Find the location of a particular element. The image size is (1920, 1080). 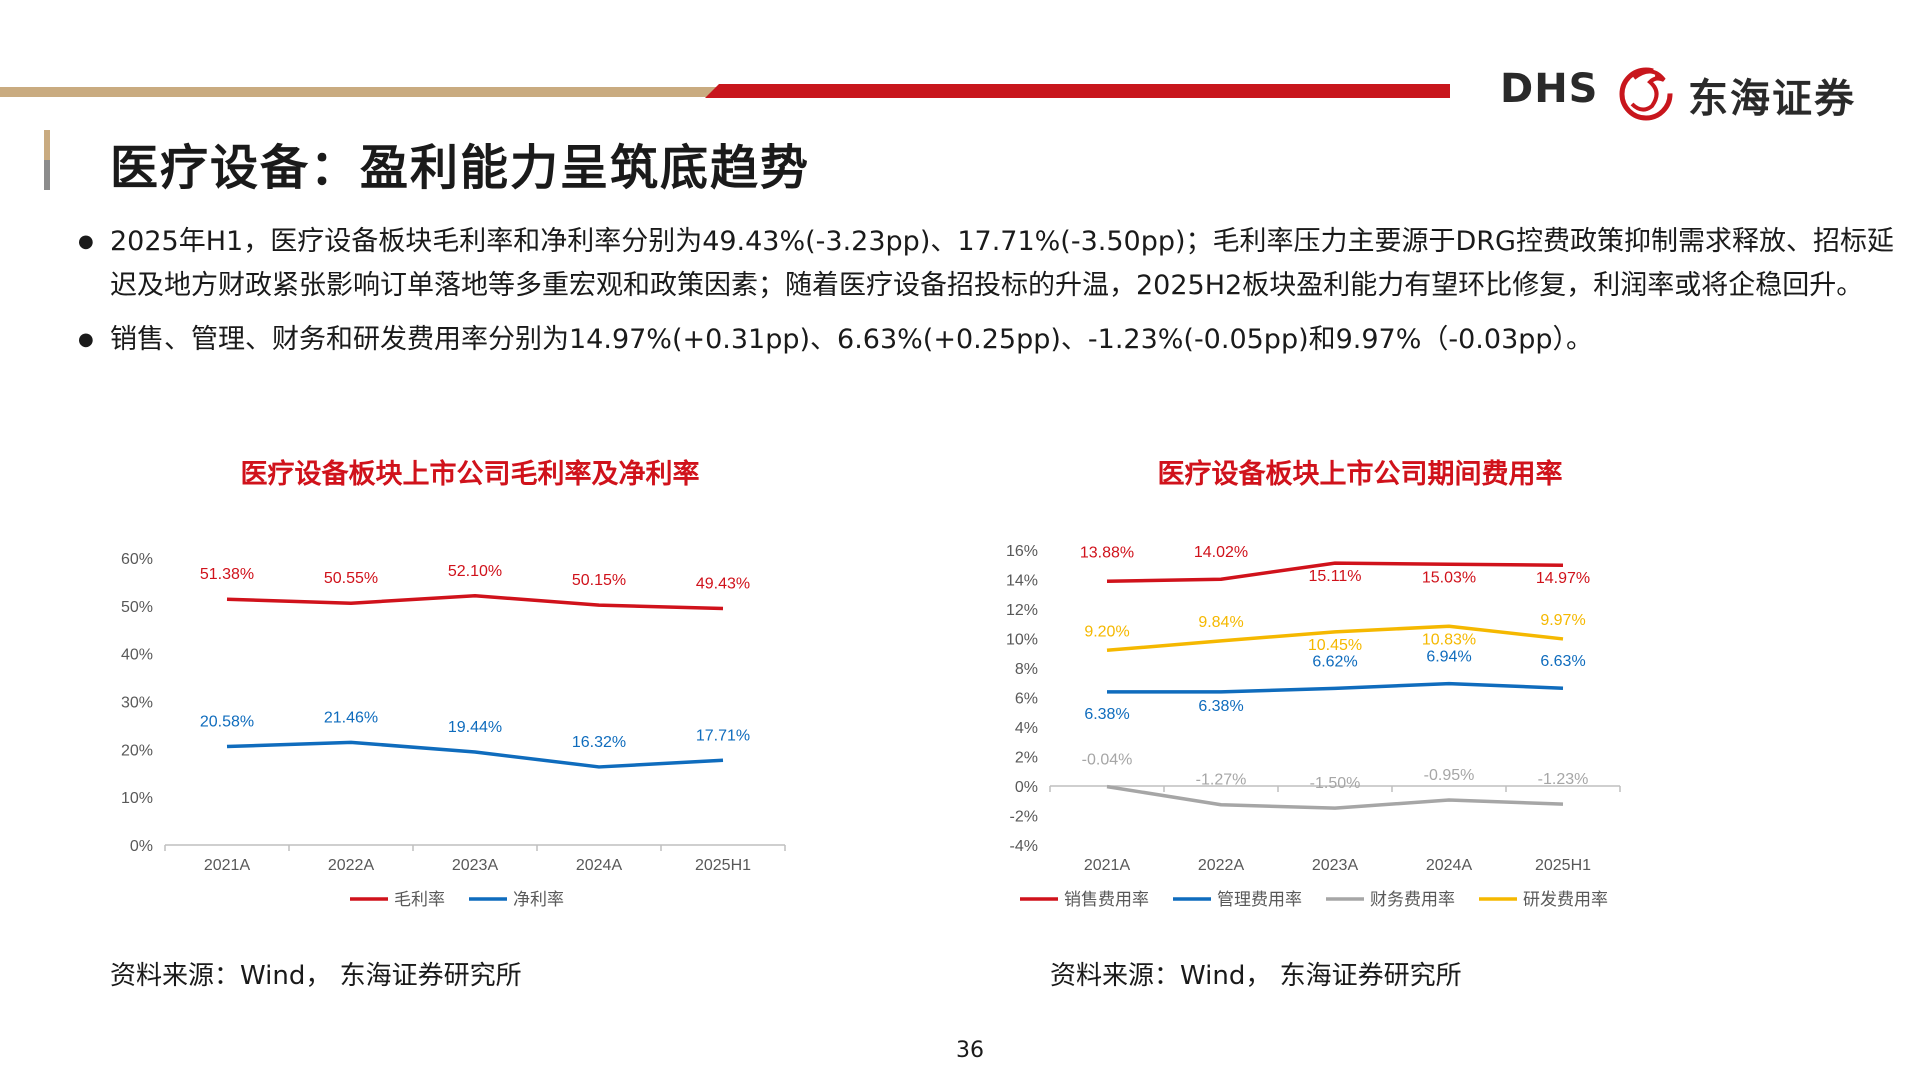

y-tick-label: 16% is located at coordinates (1022, 551).